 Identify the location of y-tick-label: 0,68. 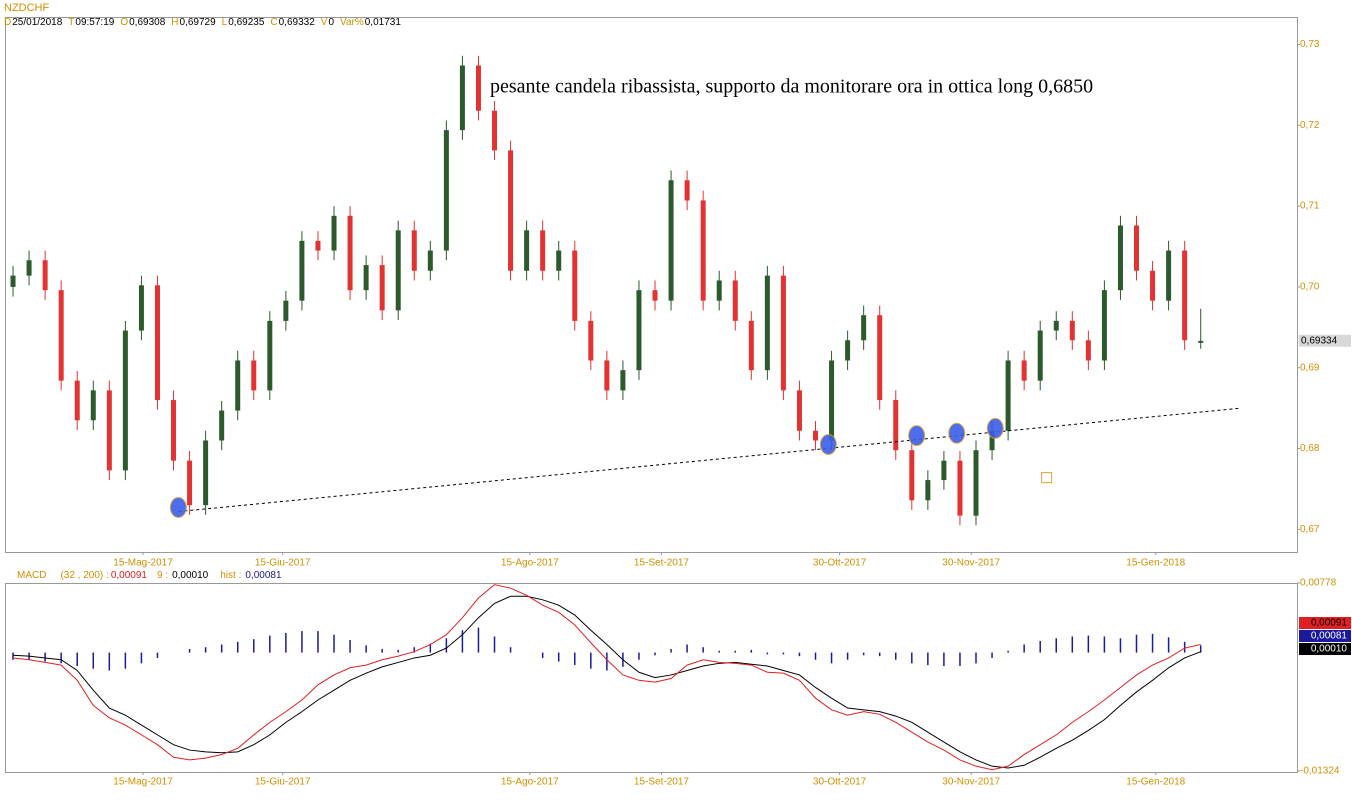
(1310, 448).